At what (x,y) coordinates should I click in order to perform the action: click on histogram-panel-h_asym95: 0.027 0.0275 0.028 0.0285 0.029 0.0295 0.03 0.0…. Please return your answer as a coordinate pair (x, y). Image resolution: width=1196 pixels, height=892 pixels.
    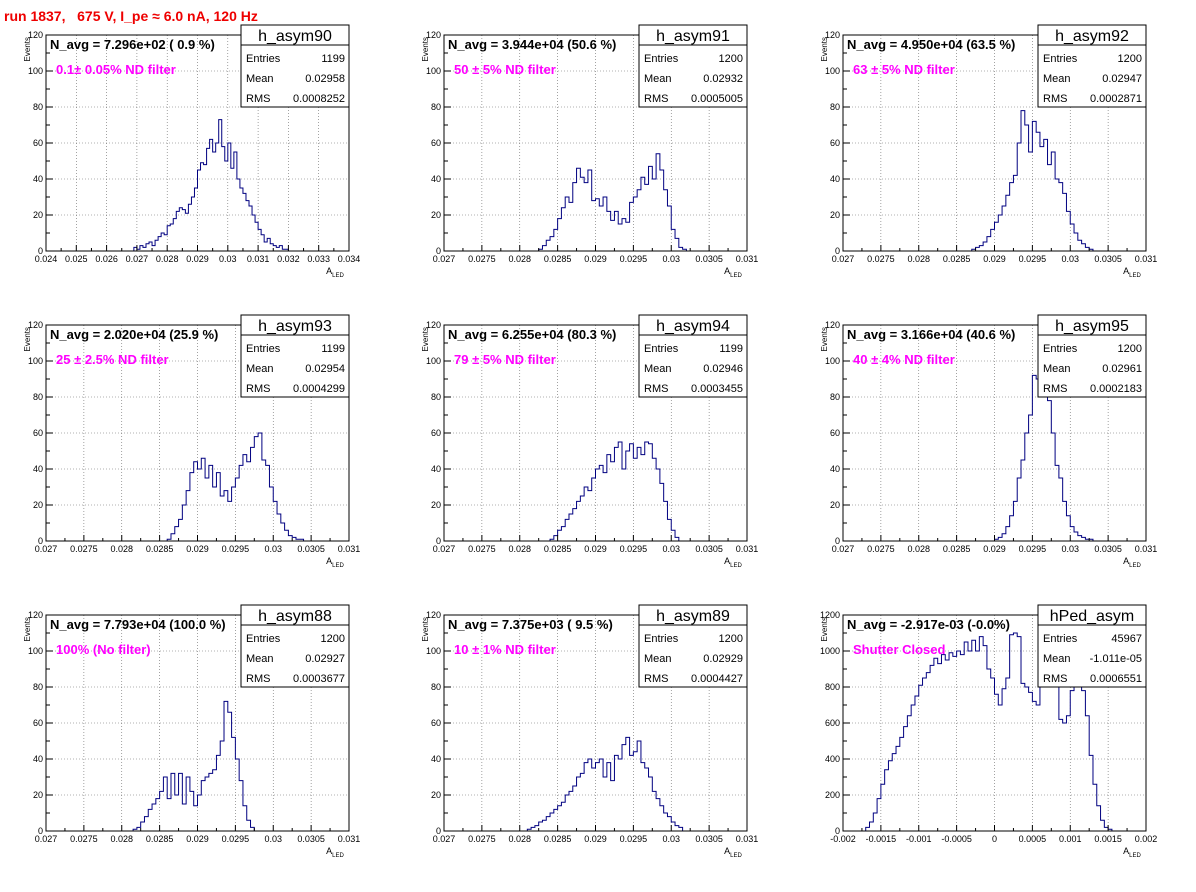
    Looking at the image, I should click on (988, 441).